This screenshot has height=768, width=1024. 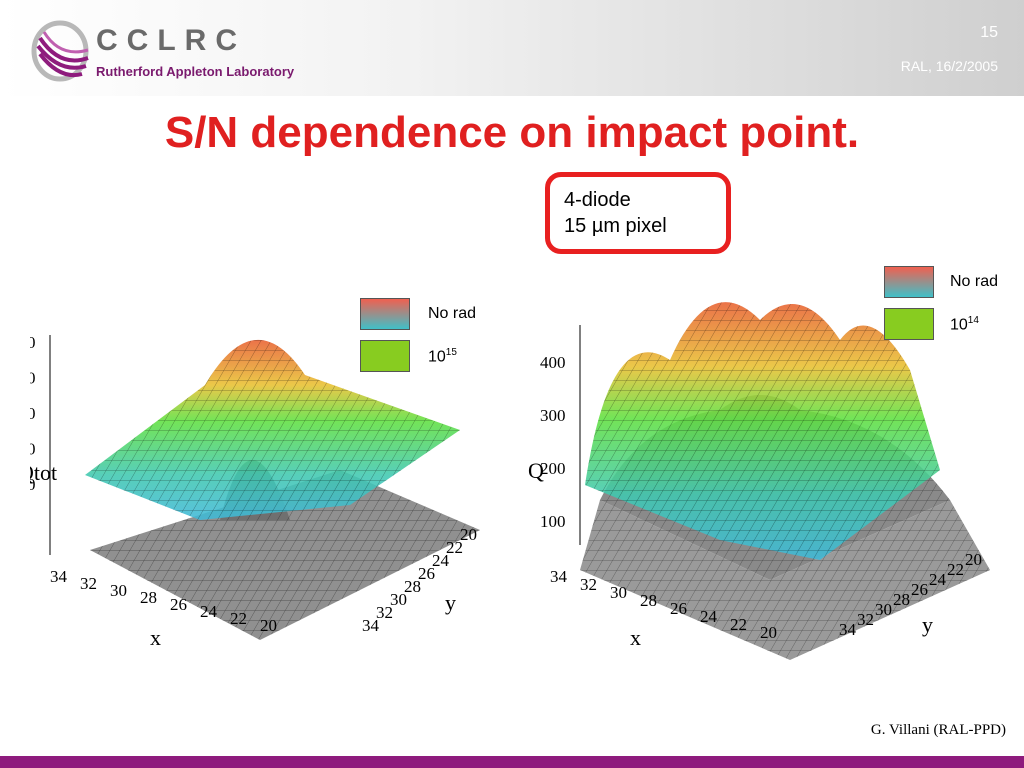 I want to click on right-y-axis-tick: 34, so click(x=848, y=629).